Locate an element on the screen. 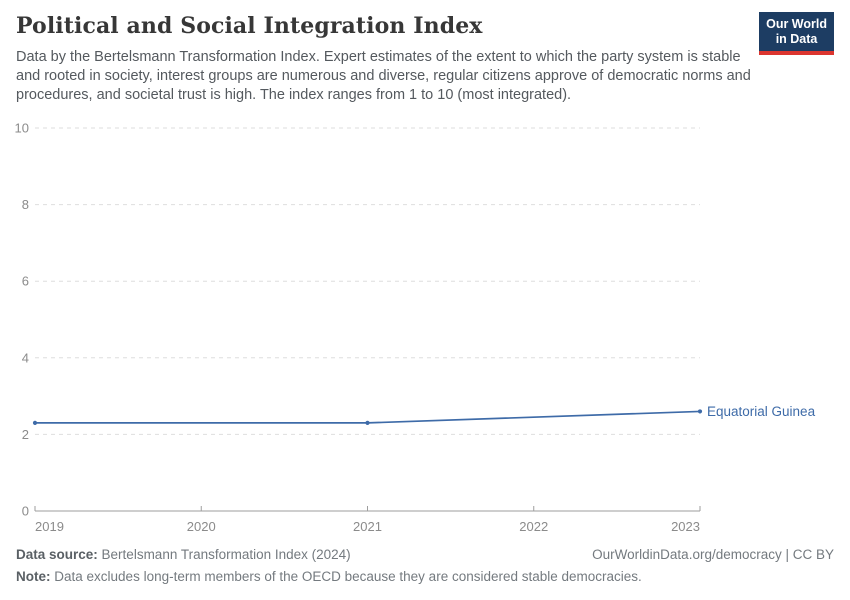  data-source-label: Data source: is located at coordinates (57, 554).